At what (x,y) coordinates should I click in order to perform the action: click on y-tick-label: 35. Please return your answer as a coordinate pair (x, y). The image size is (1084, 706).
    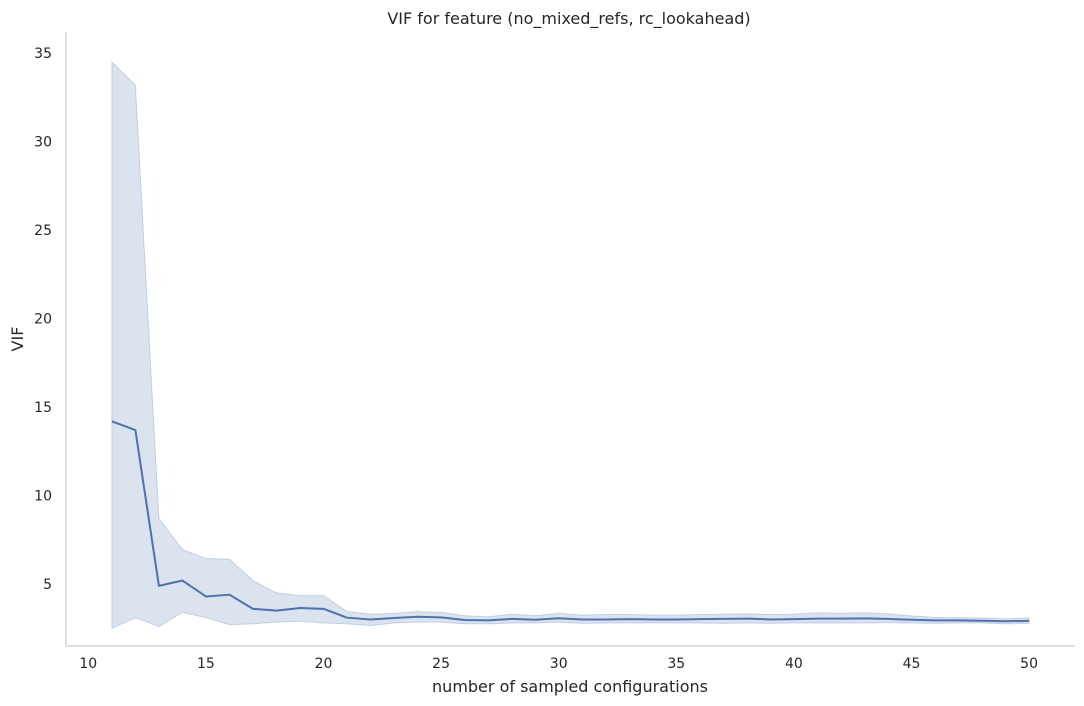
    Looking at the image, I should click on (43, 54).